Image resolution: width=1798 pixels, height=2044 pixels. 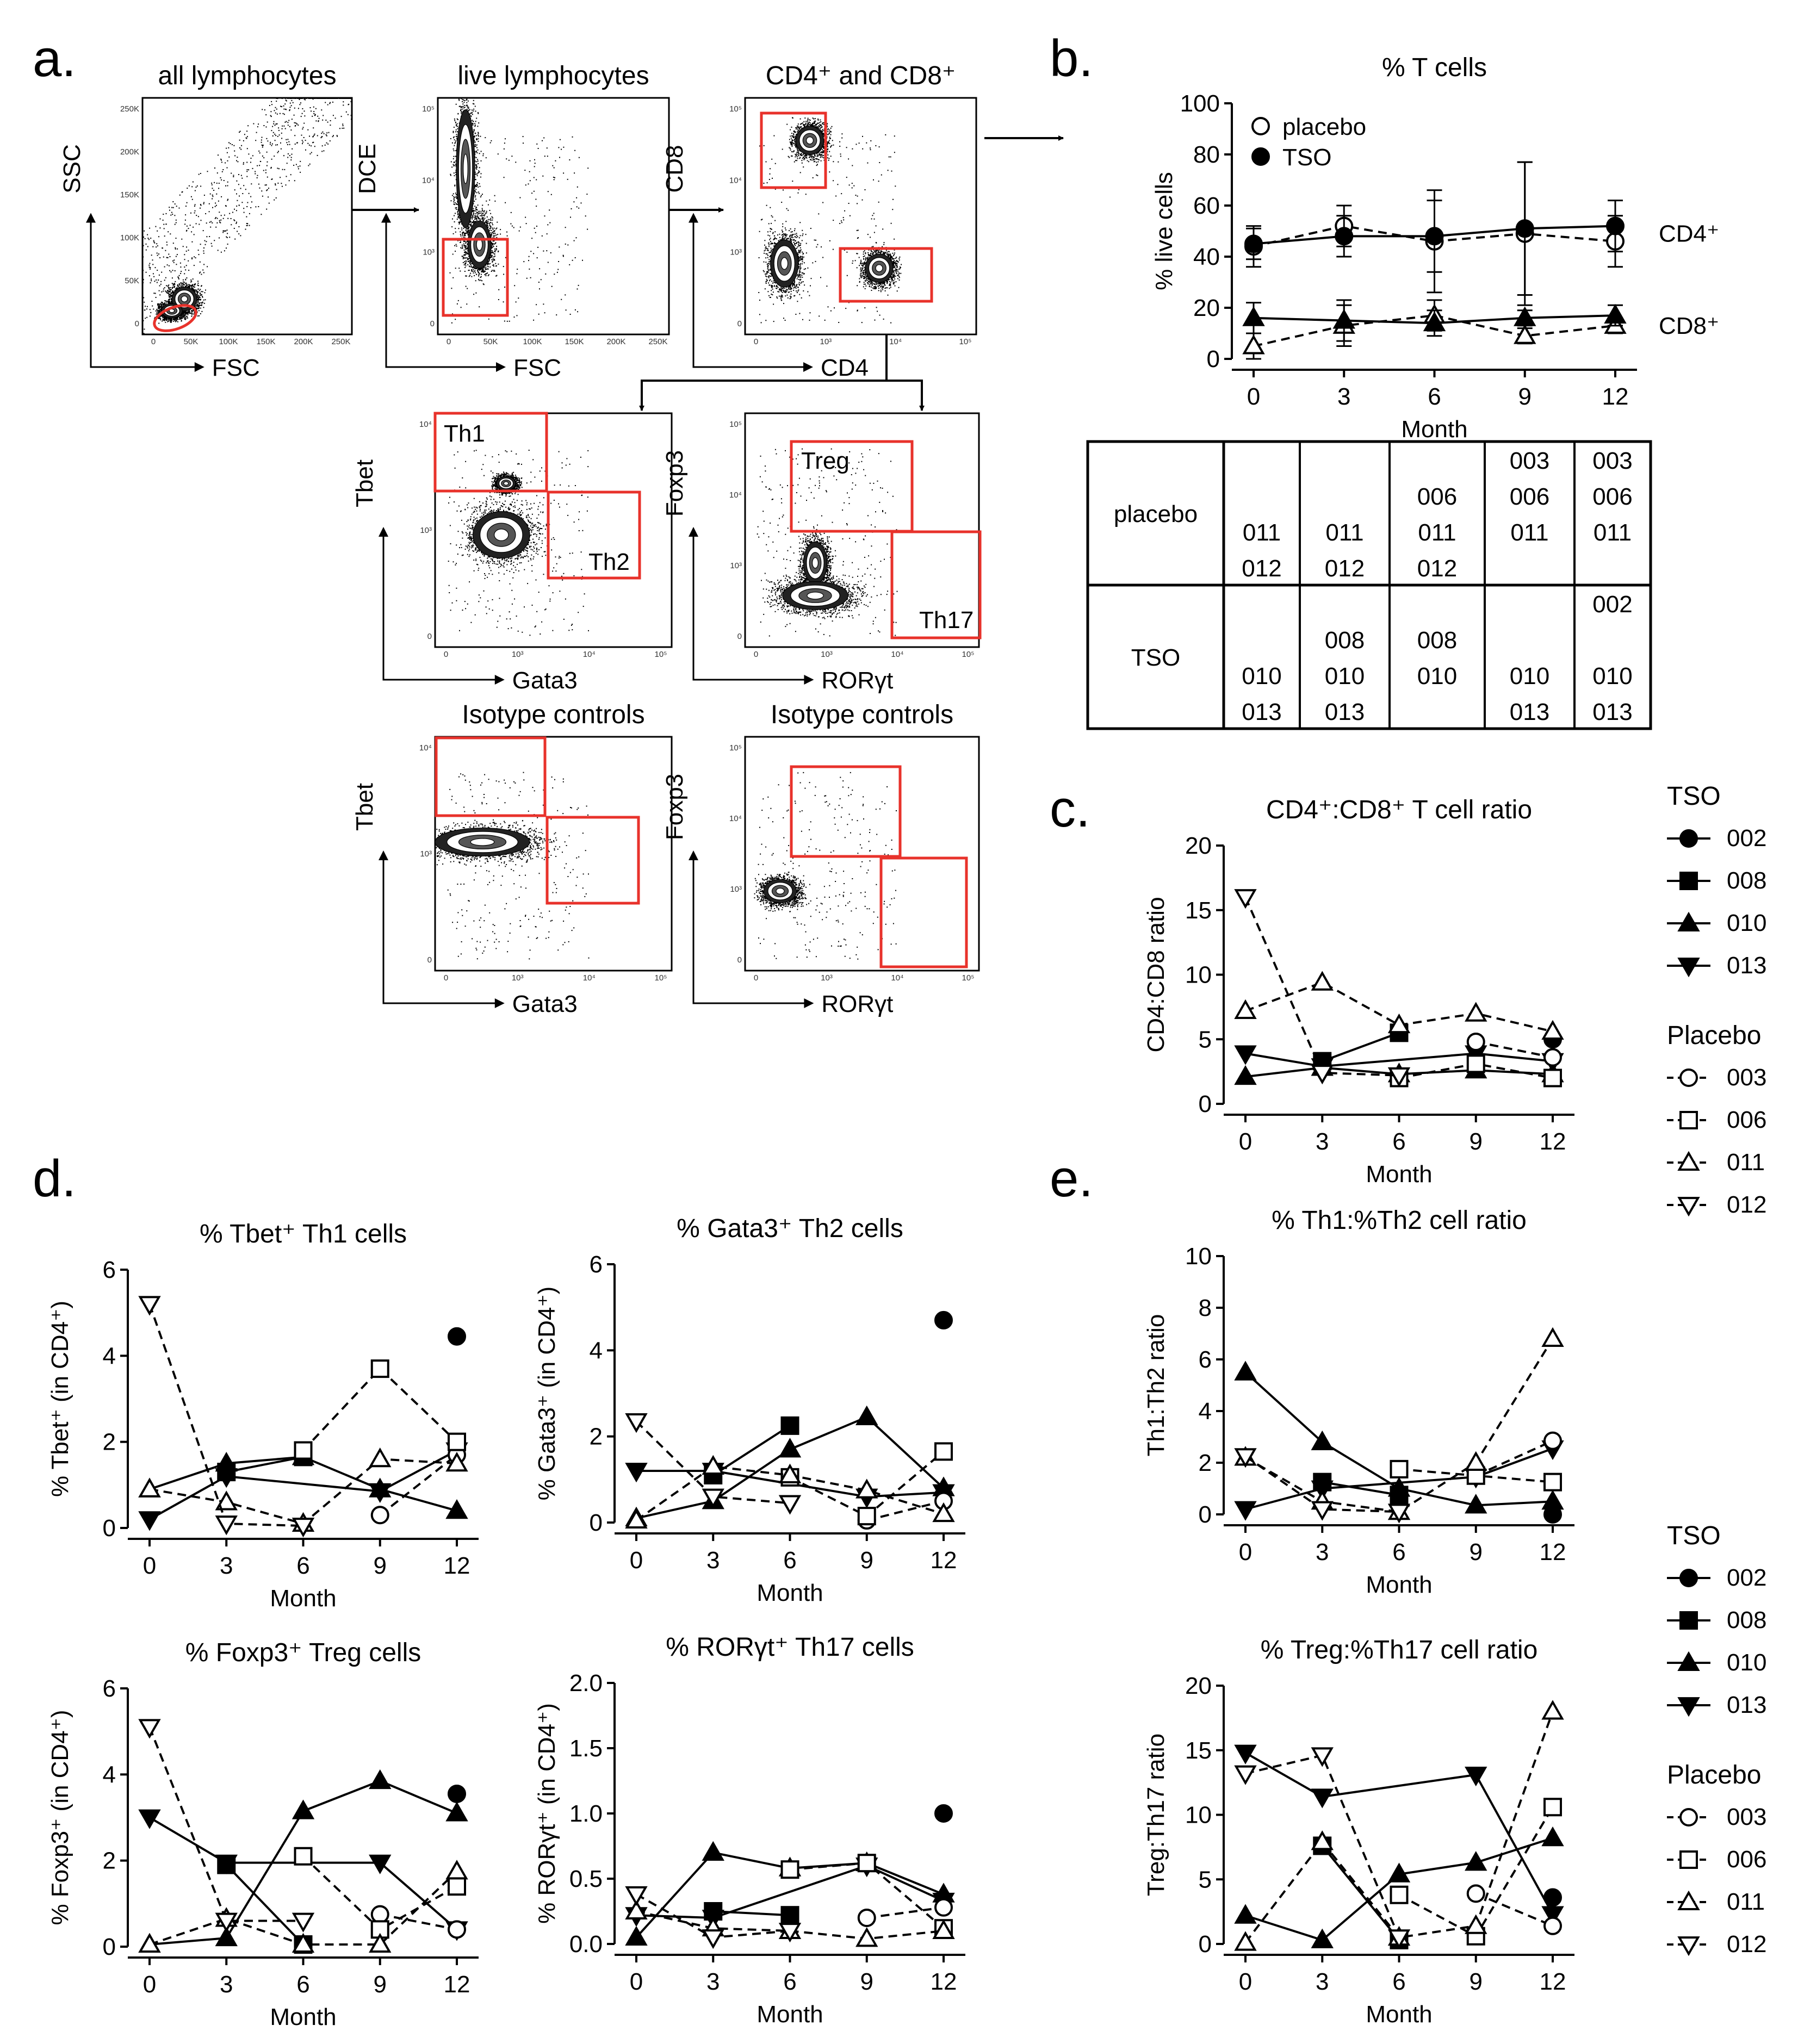 I want to click on y-tick-label: 5, so click(x=1205, y=1879).